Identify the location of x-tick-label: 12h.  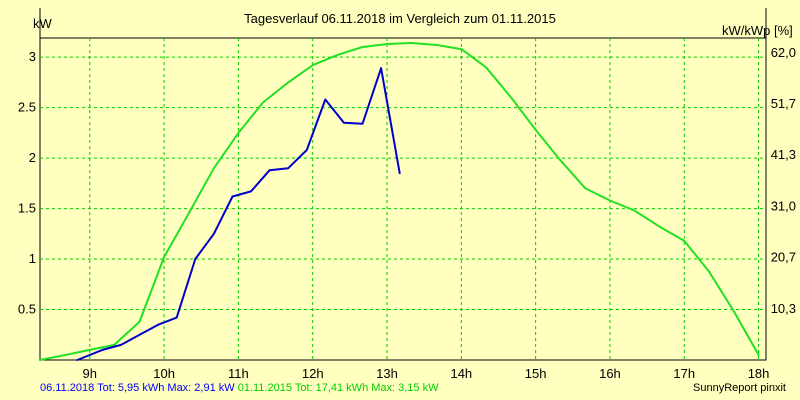
(313, 373).